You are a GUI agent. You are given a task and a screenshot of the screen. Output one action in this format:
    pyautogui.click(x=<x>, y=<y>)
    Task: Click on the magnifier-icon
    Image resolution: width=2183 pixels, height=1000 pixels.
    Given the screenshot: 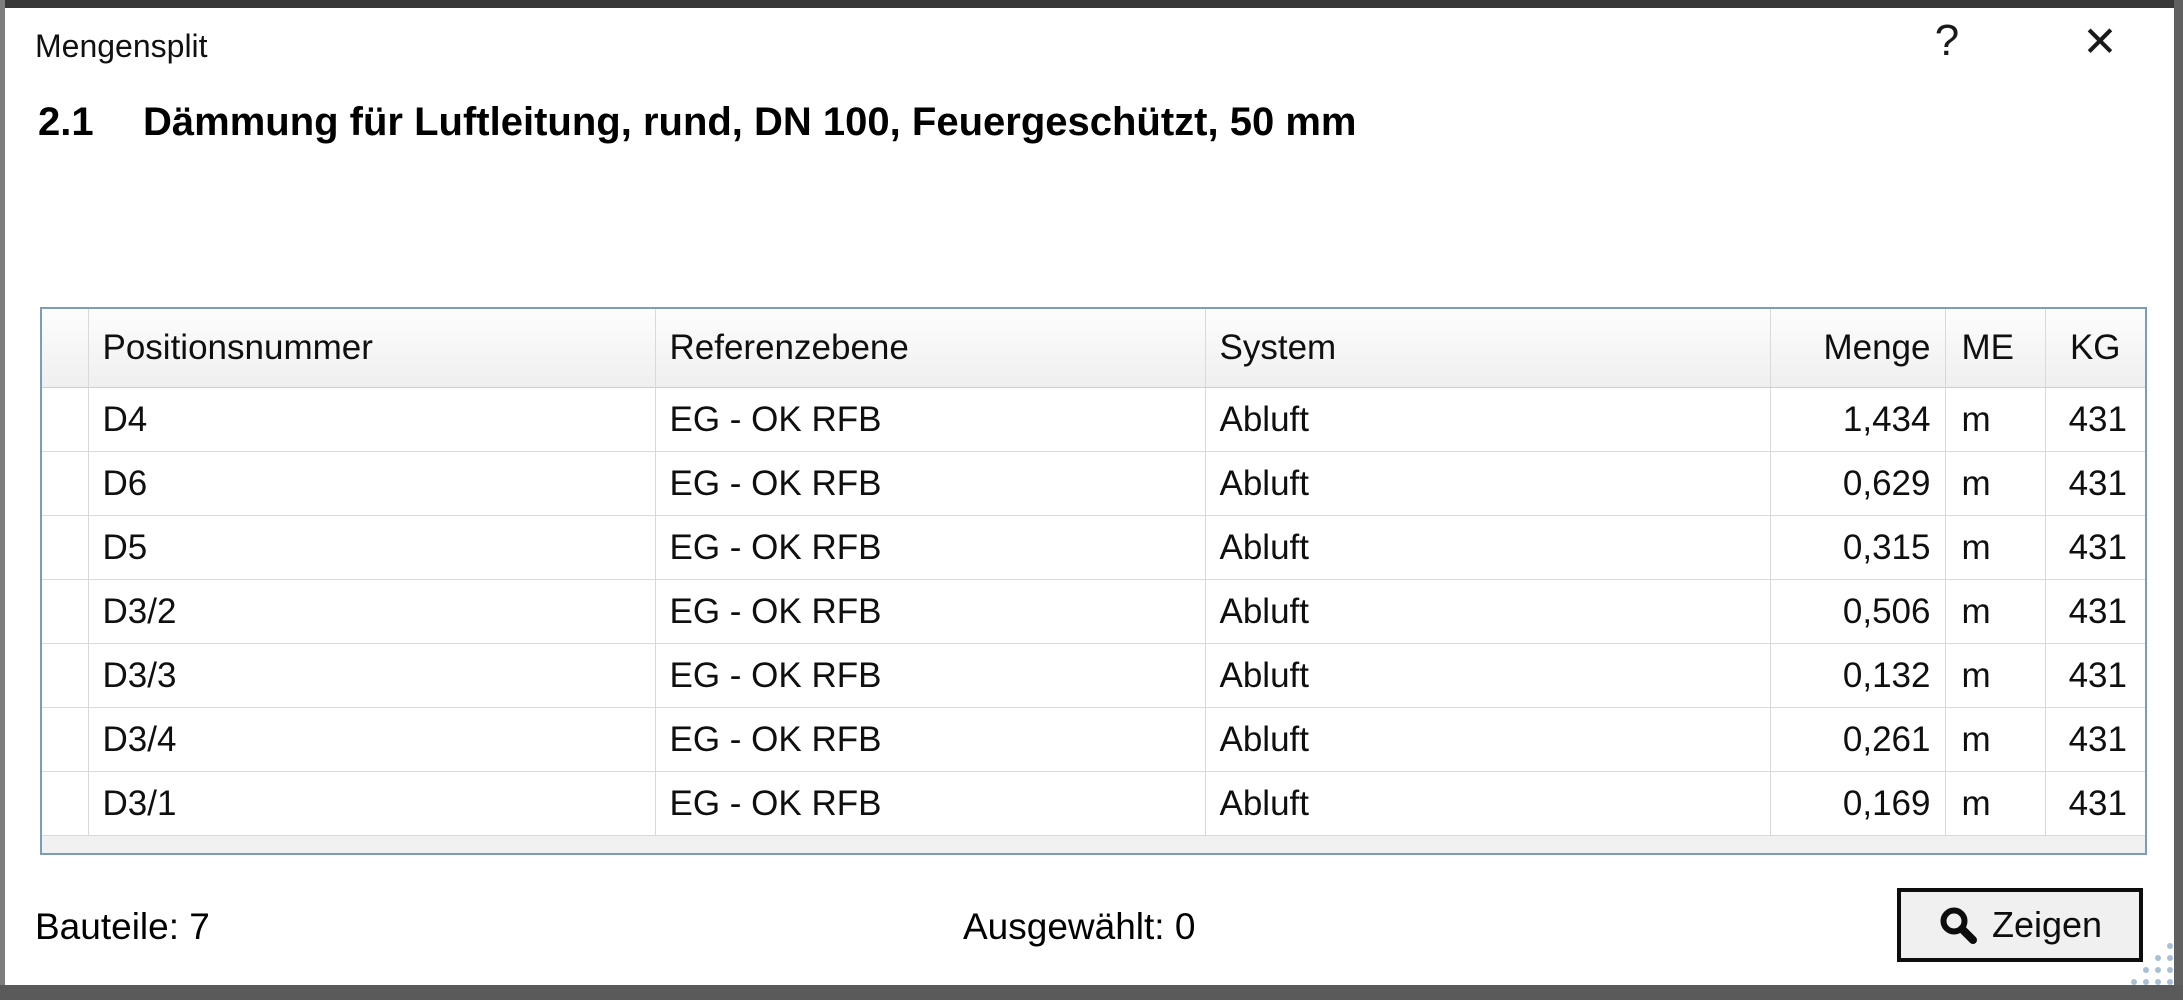 What is the action you would take?
    pyautogui.click(x=1958, y=925)
    